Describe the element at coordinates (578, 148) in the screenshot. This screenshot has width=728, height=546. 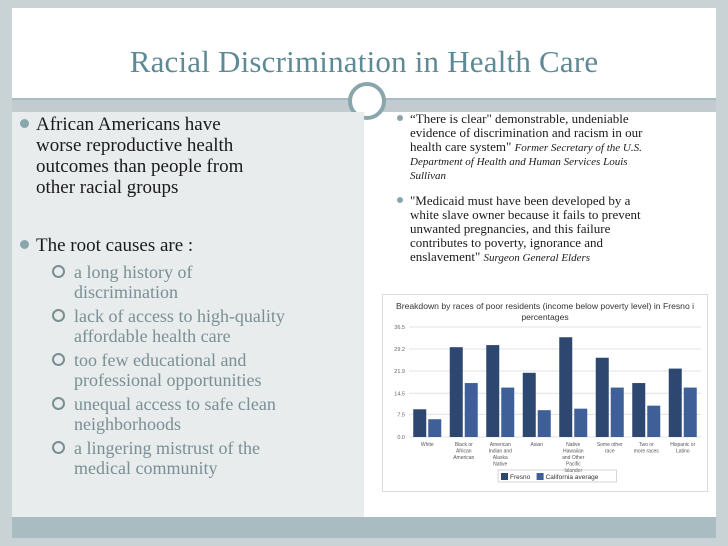
I see `quote-attribution: Former Secretary of the U.S.` at that location.